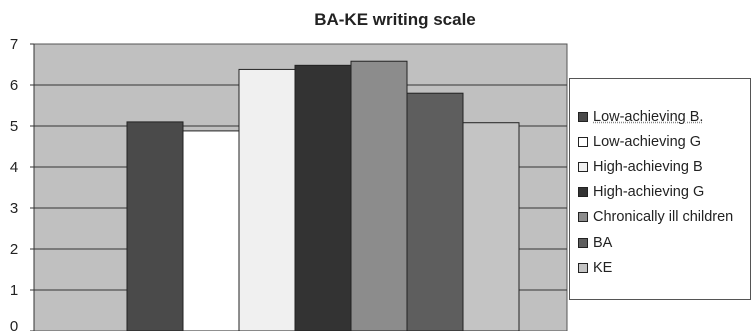 The image size is (751, 331). I want to click on legend-item: Low-achieving B., so click(640, 117).